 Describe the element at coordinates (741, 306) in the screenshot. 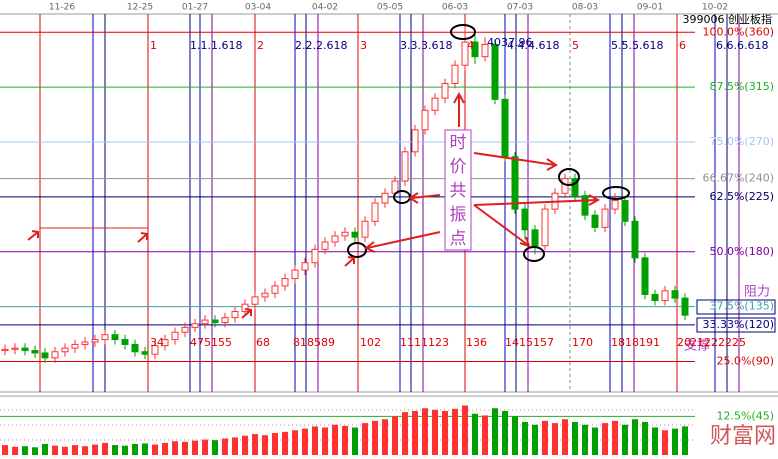

I see `level-label: 37.5%(135)` at that location.